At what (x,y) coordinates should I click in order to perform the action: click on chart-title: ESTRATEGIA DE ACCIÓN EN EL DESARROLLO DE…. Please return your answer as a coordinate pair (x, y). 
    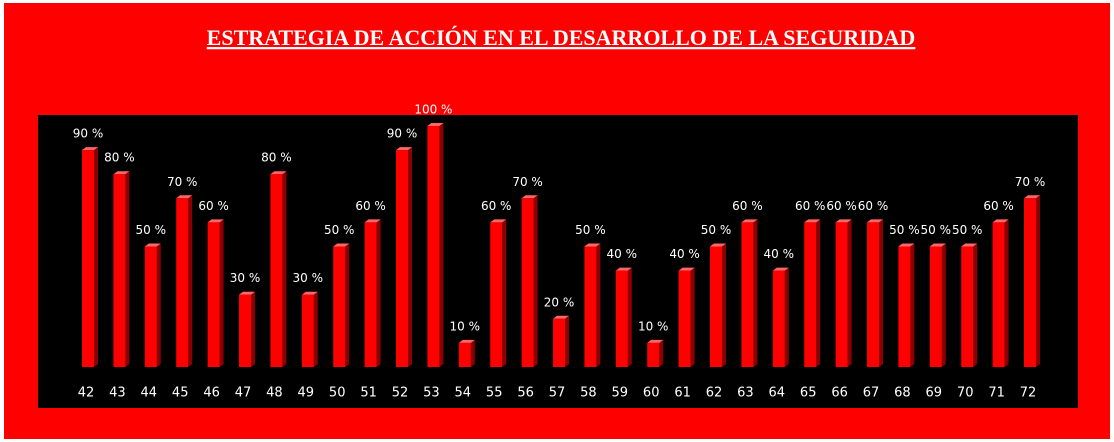
    Looking at the image, I should click on (561, 37).